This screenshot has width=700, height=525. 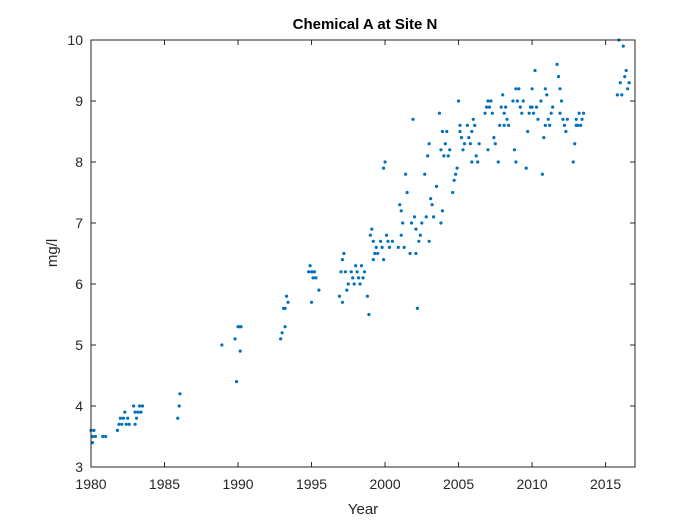 I want to click on y-tick-label: 5, so click(x=79, y=345).